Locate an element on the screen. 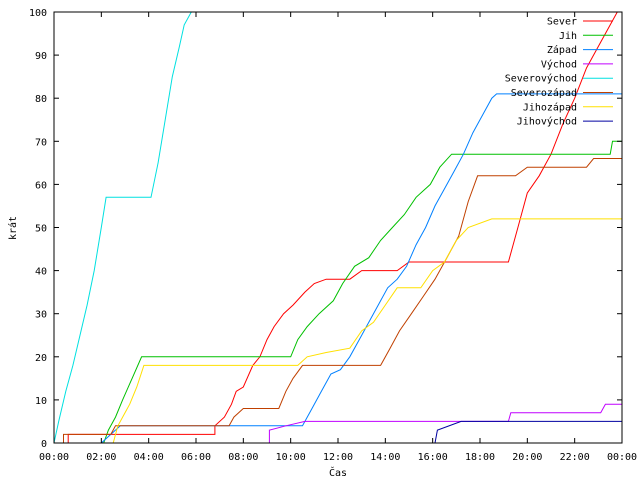 This screenshot has width=640, height=480. y-tick-label: 30 is located at coordinates (41, 315).